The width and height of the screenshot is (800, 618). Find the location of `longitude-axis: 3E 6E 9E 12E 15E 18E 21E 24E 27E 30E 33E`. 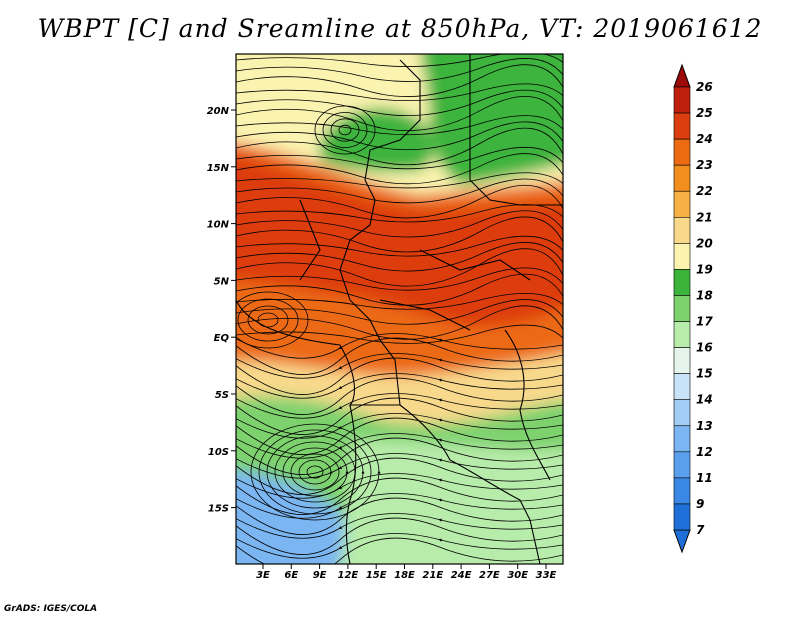

longitude-axis: 3E 6E 9E 12E 15E 18E 21E 24E 27E 30E 33E is located at coordinates (406, 572).